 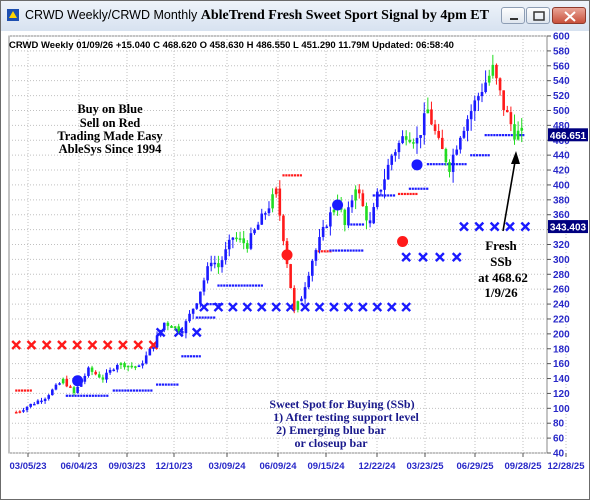 I want to click on x-tick-label: 06/09/24, so click(x=279, y=466).